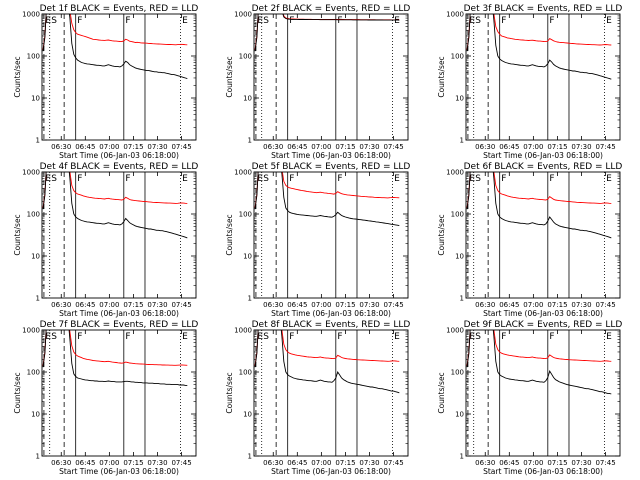 The width and height of the screenshot is (640, 480). Describe the element at coordinates (119, 9) in the screenshot. I see `panel-title: Det 1f BLACK = Events, RED = LLD` at that location.